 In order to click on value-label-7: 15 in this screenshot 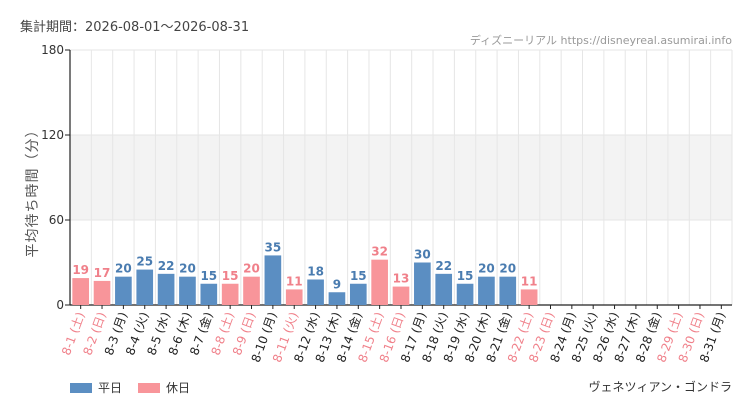, I will do `click(208, 276)`.